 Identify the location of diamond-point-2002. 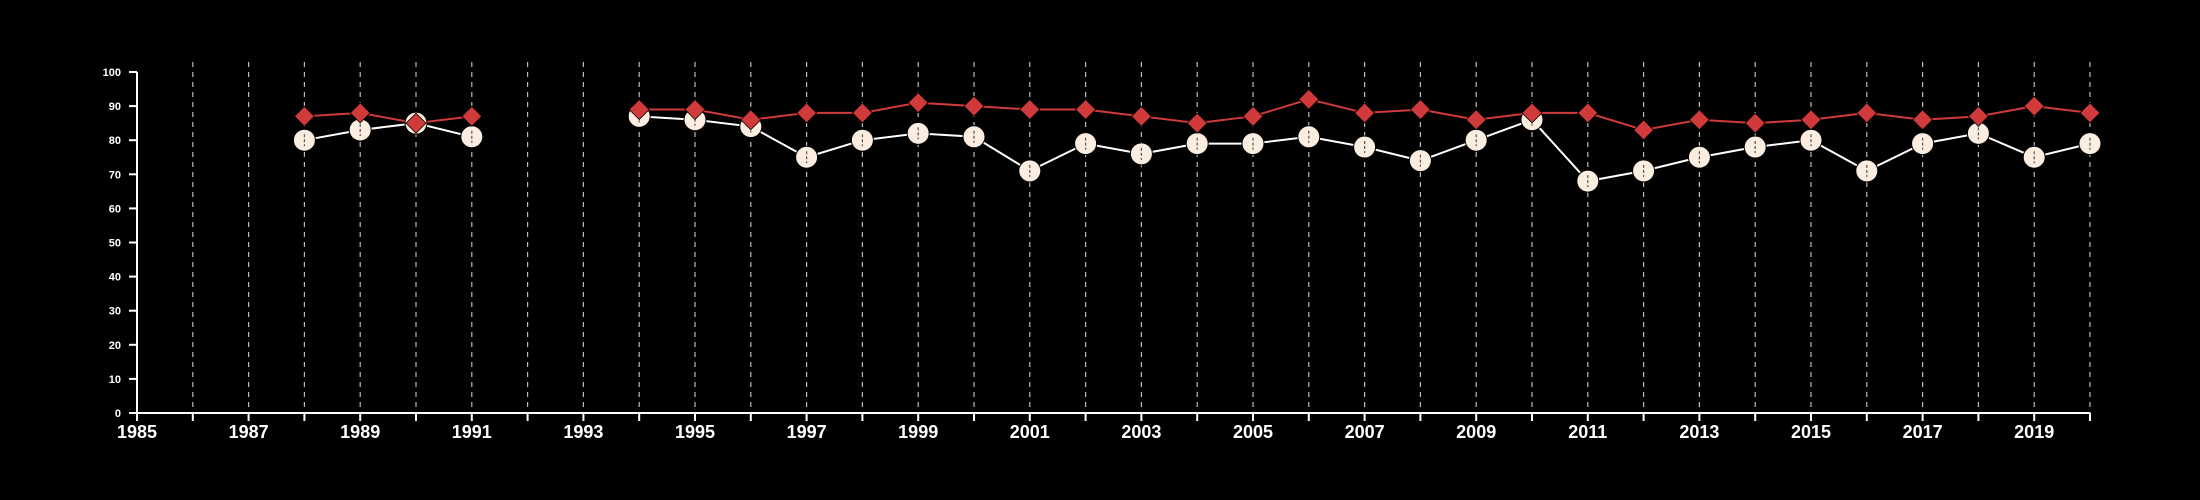
(1086, 109).